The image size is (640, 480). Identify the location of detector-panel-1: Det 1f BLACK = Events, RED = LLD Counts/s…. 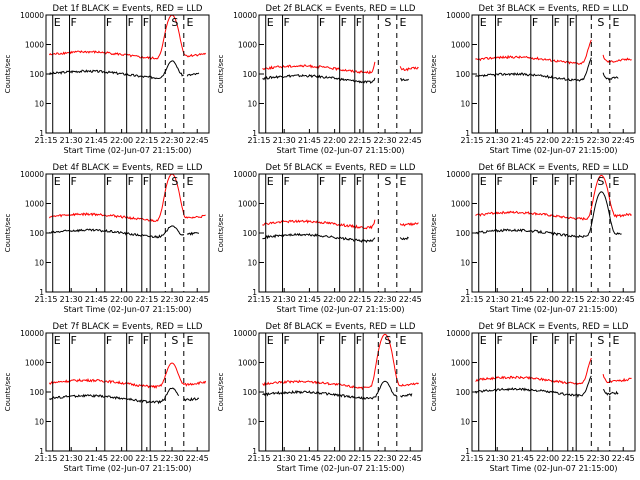
(107, 79).